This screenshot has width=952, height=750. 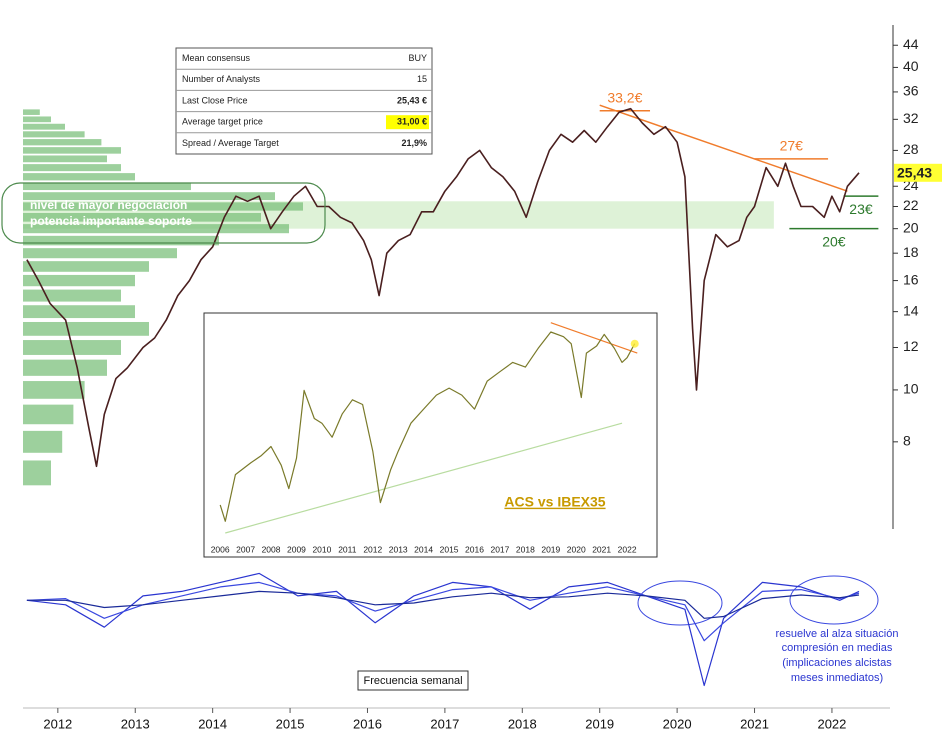 What do you see at coordinates (424, 478) in the screenshot?
I see `inset-support-line` at bounding box center [424, 478].